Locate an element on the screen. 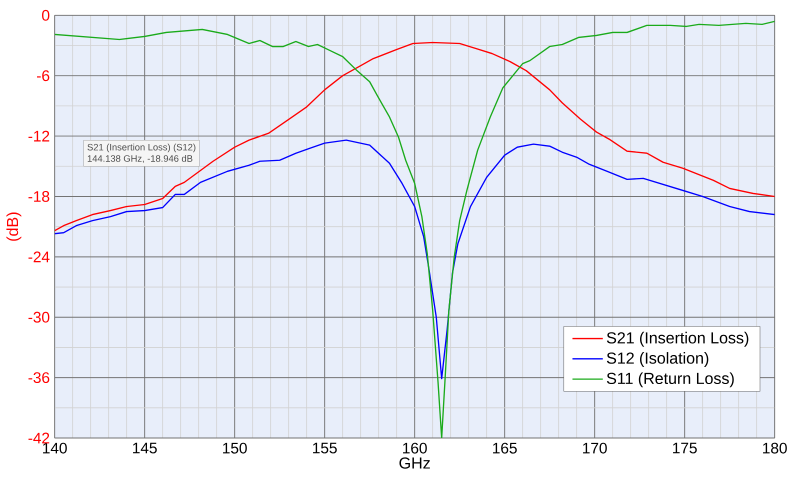 This screenshot has height=482, width=795. y-tick-label: -12 is located at coordinates (39, 136).